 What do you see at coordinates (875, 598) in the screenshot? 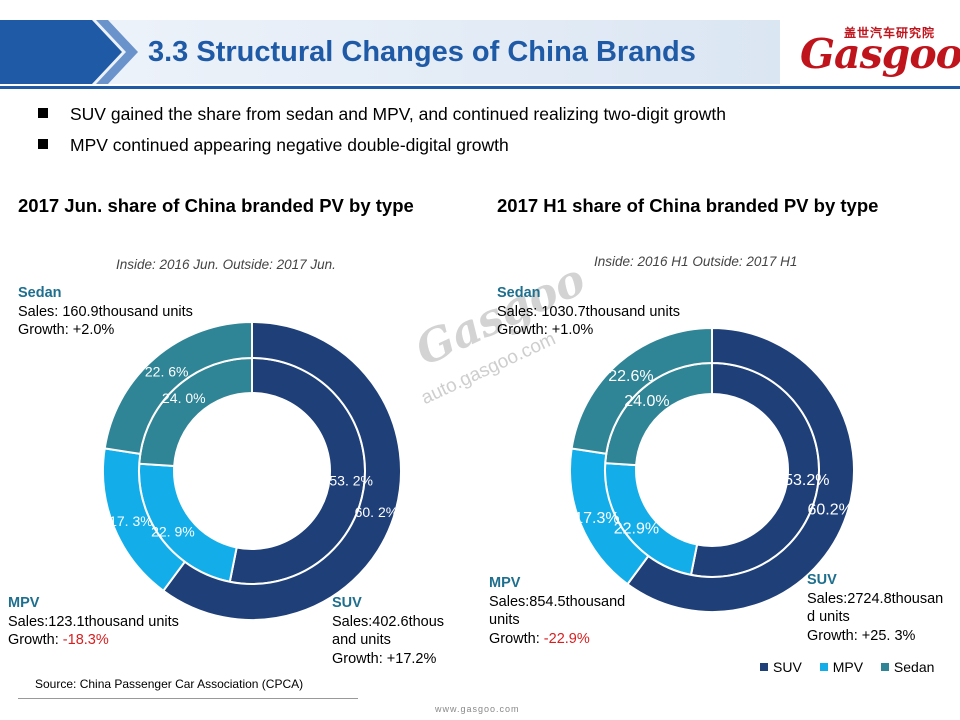
I see `callout-sales-line: Sales:2724.8thousan` at bounding box center [875, 598].